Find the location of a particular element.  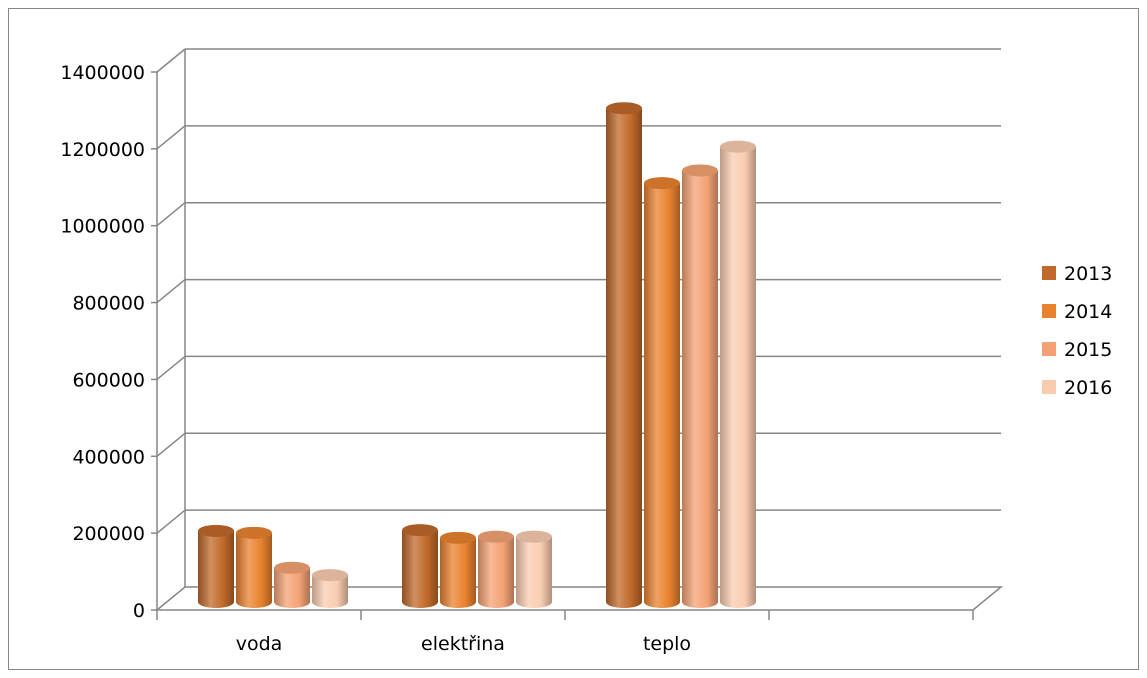

x-tick-label: elektřina is located at coordinates (463, 644).